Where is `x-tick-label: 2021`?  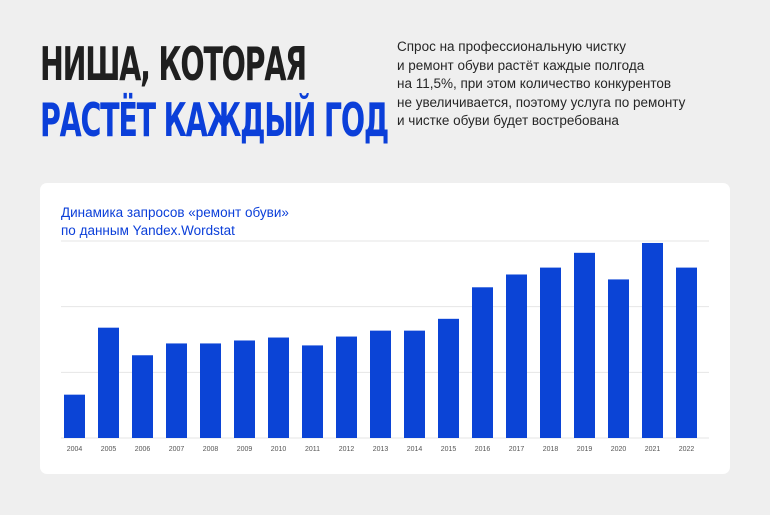 x-tick-label: 2021 is located at coordinates (653, 449).